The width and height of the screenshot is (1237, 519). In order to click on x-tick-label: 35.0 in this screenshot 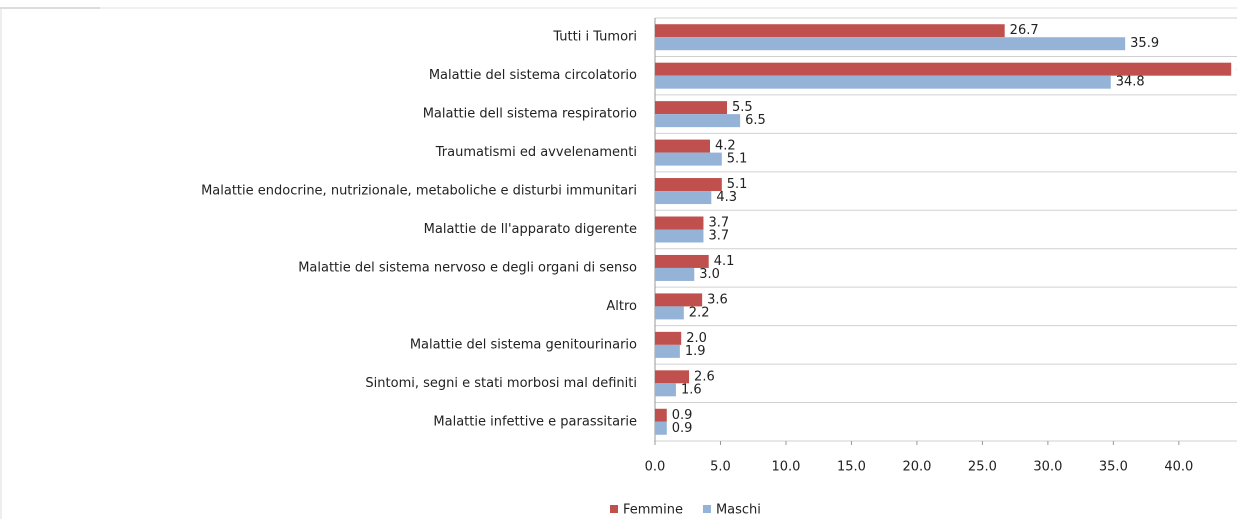, I will do `click(1113, 467)`.